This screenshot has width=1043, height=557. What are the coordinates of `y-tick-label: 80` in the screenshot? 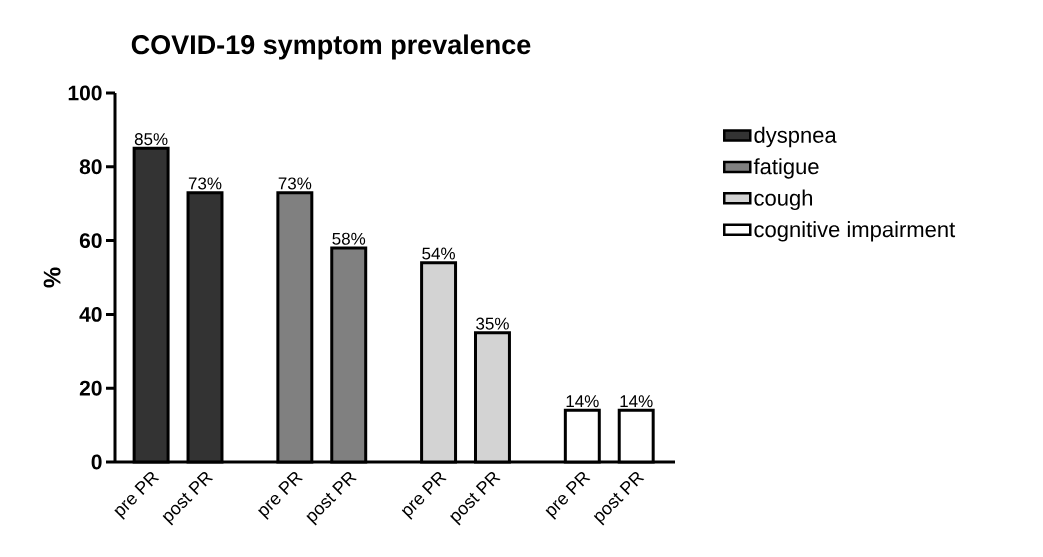 It's located at (90, 167).